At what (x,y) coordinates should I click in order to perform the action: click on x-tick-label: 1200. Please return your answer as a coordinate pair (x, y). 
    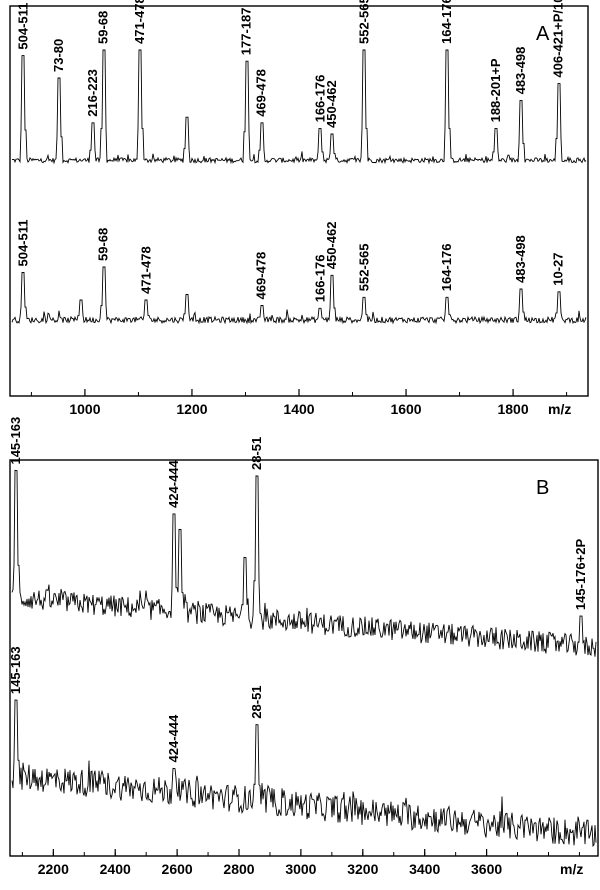
    Looking at the image, I should click on (191, 409).